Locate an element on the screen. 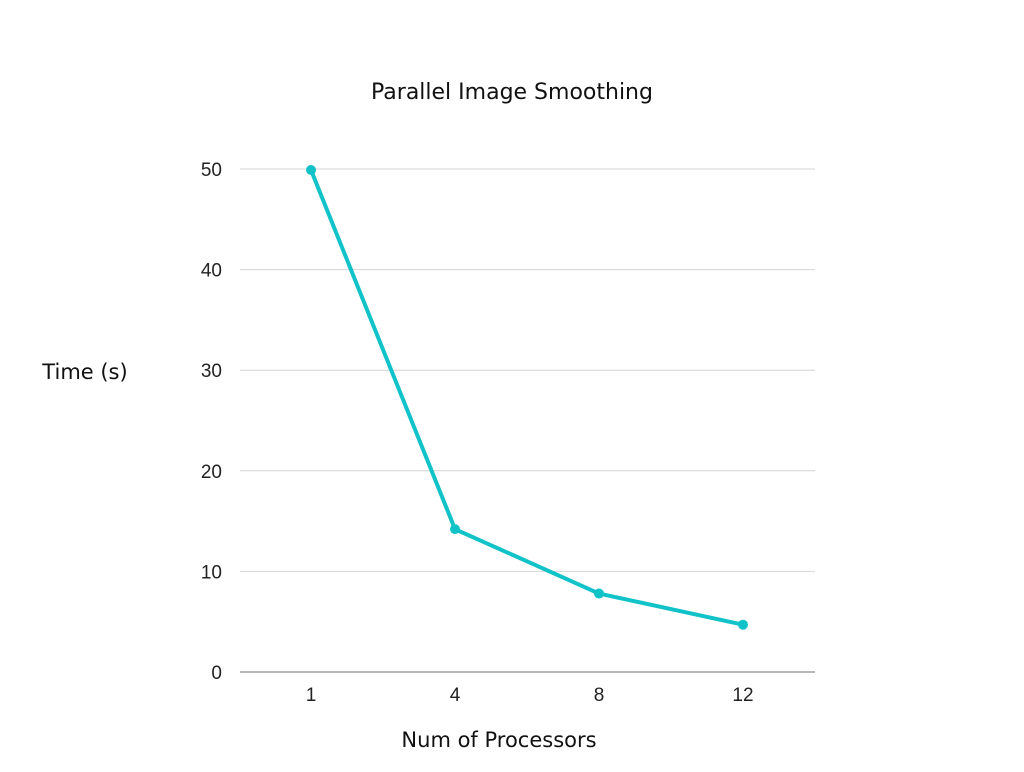 Image resolution: width=1024 pixels, height=772 pixels. y-tick-label-20: 20 is located at coordinates (211, 472).